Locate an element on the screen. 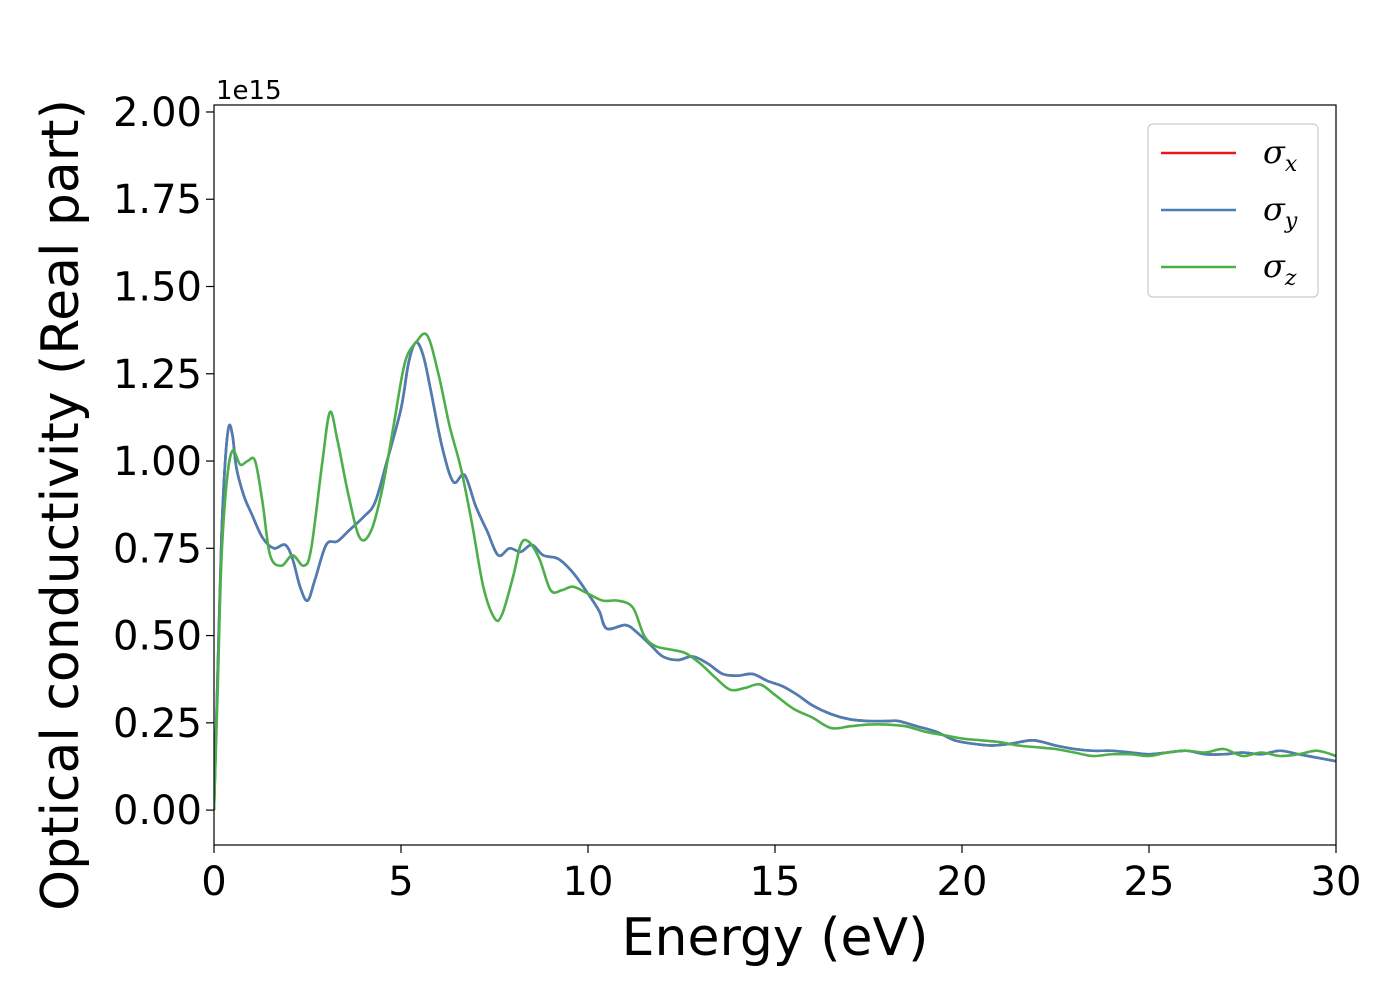 The width and height of the screenshot is (1400, 1000). y-tick-label: 0.00 is located at coordinates (157, 811).